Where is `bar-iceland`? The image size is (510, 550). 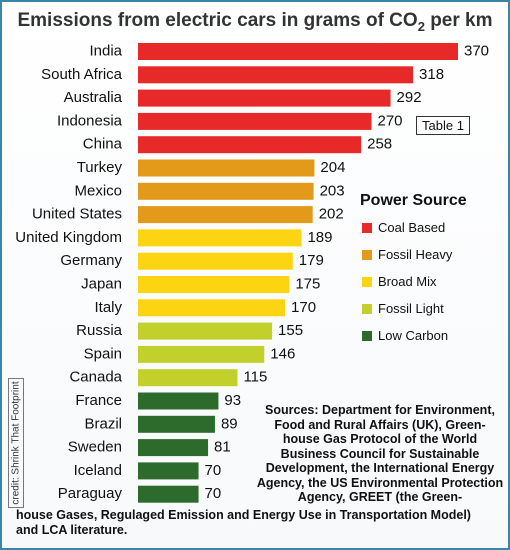 bar-iceland is located at coordinates (168, 471).